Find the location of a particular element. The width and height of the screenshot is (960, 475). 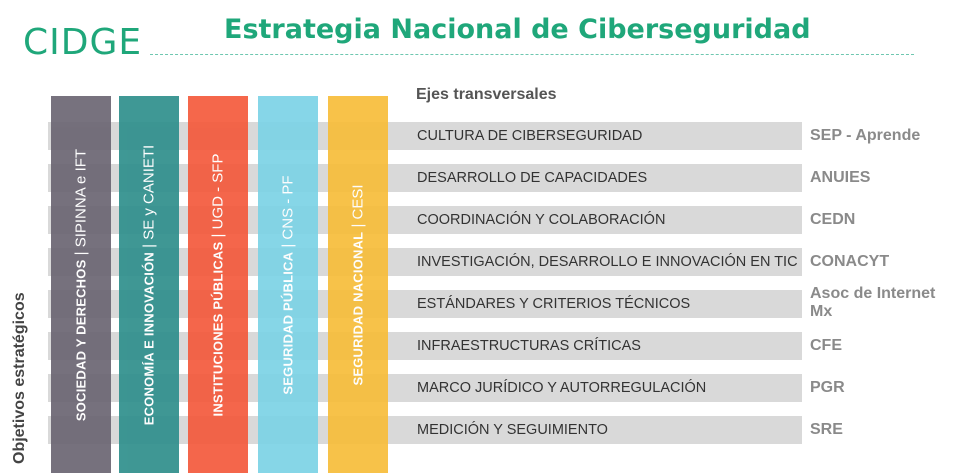

objectives-label: Objetivos estratégicos is located at coordinates (19, 378).